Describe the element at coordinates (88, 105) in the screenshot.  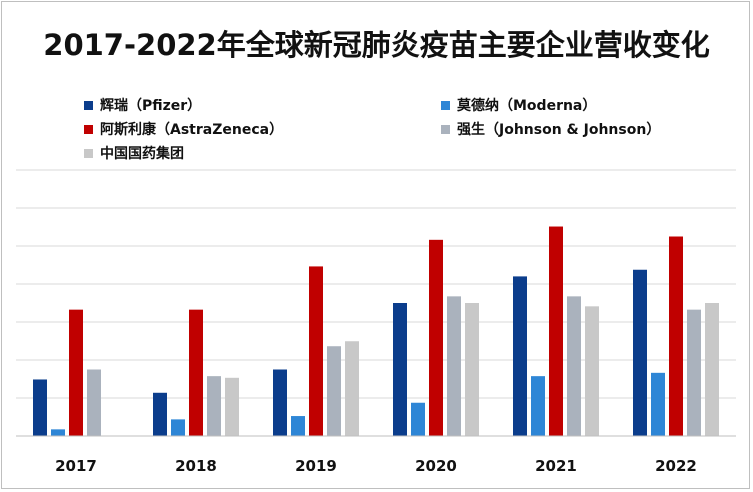
I see `legend-swatch-pfizer` at that location.